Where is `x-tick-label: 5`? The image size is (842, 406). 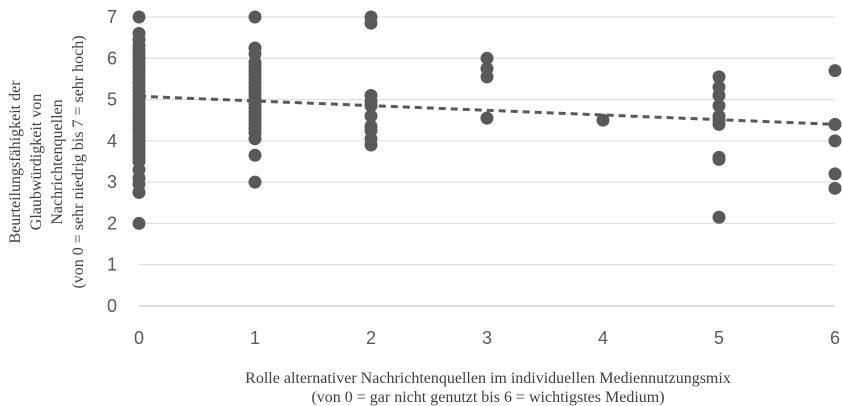 x-tick-label: 5 is located at coordinates (719, 338).